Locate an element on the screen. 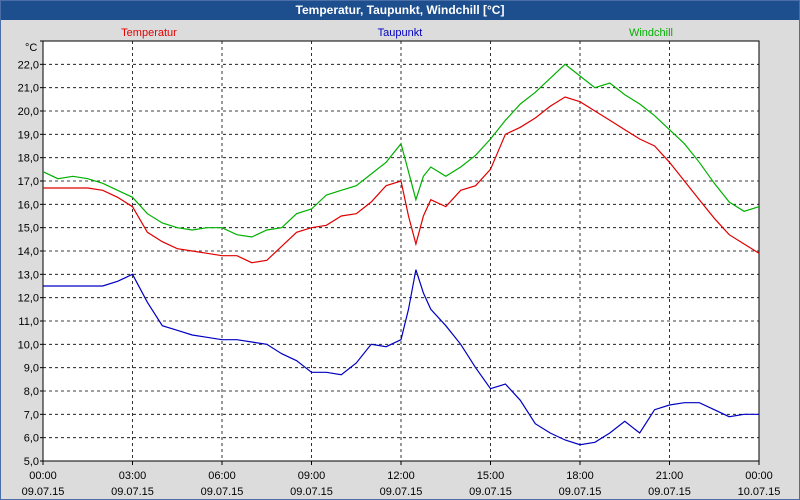 The height and width of the screenshot is (500, 800). y-tick-label: 15,0 is located at coordinates (28, 229).